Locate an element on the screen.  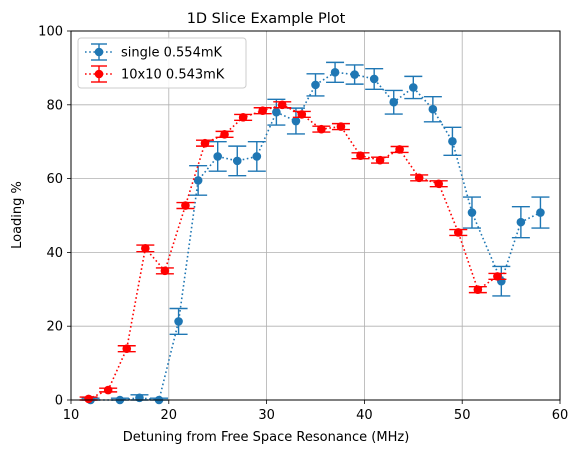
legend-label: single 0.554mK is located at coordinates (171, 53).